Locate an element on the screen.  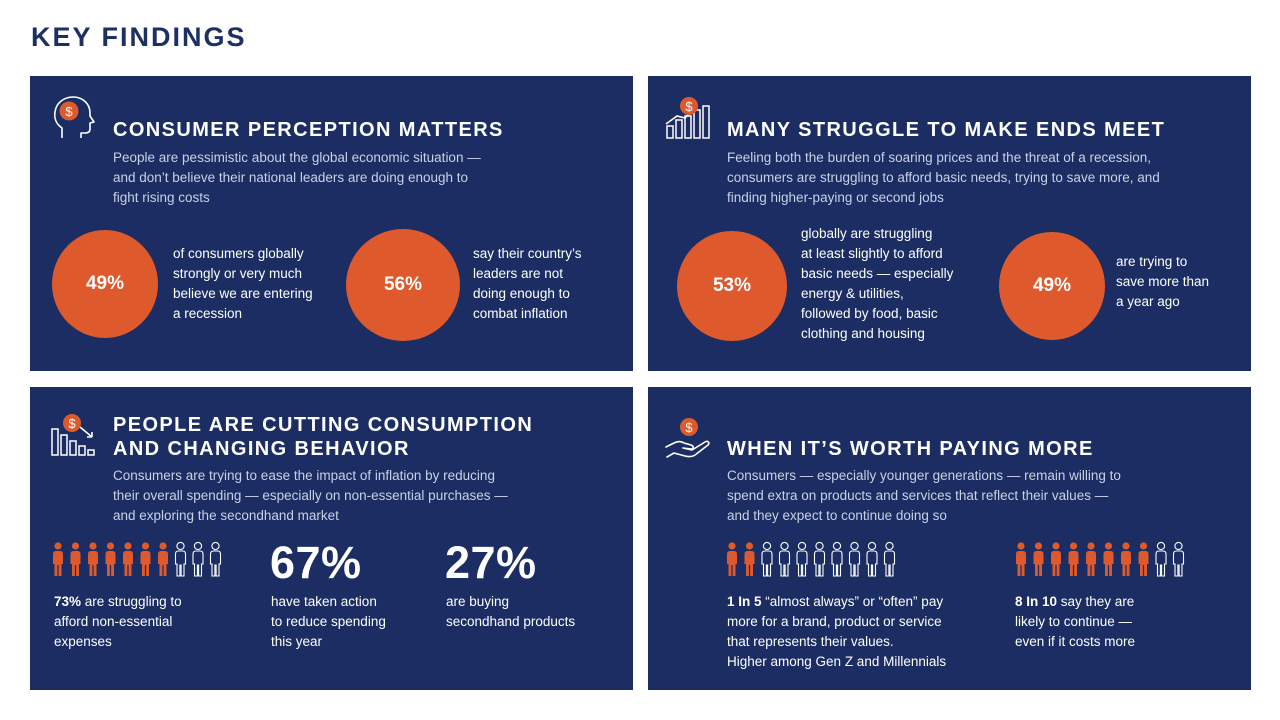
page-title: KEY FINDINGS is located at coordinates (139, 37).